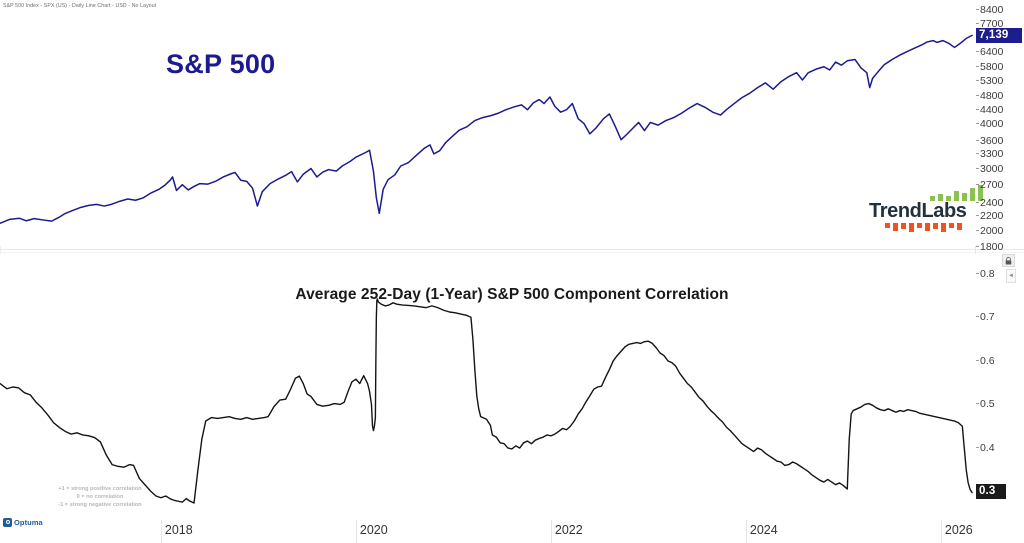 Image resolution: width=1024 pixels, height=543 pixels. I want to click on price-axis-tick: 2200, so click(999, 216).